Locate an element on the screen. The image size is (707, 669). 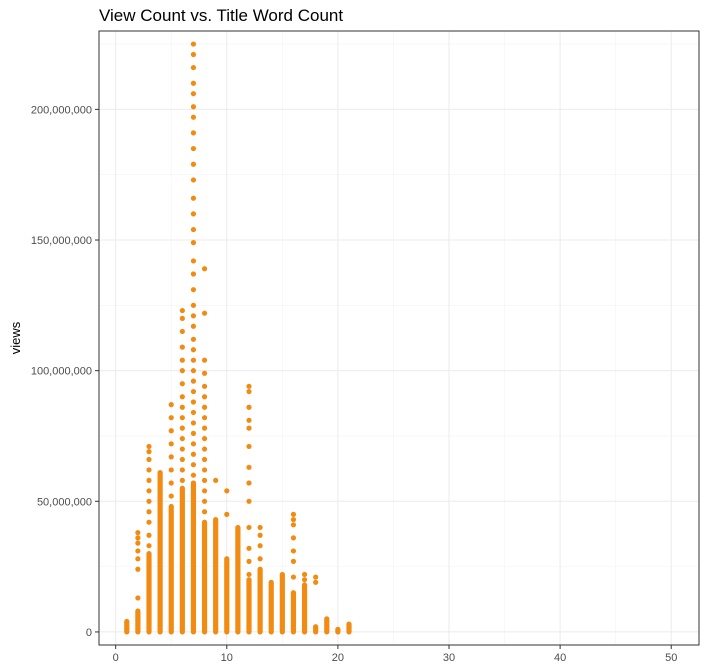
x-tick-label: 10 is located at coordinates (227, 658).